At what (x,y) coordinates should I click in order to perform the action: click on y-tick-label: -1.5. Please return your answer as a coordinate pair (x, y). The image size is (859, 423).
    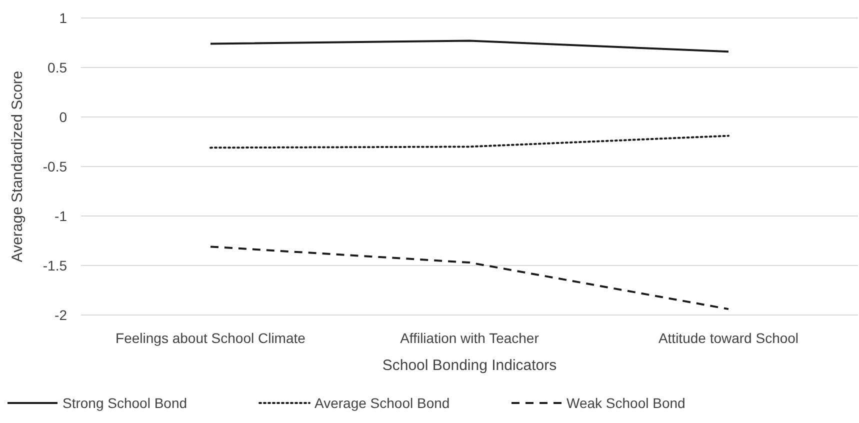
    Looking at the image, I should click on (55, 265).